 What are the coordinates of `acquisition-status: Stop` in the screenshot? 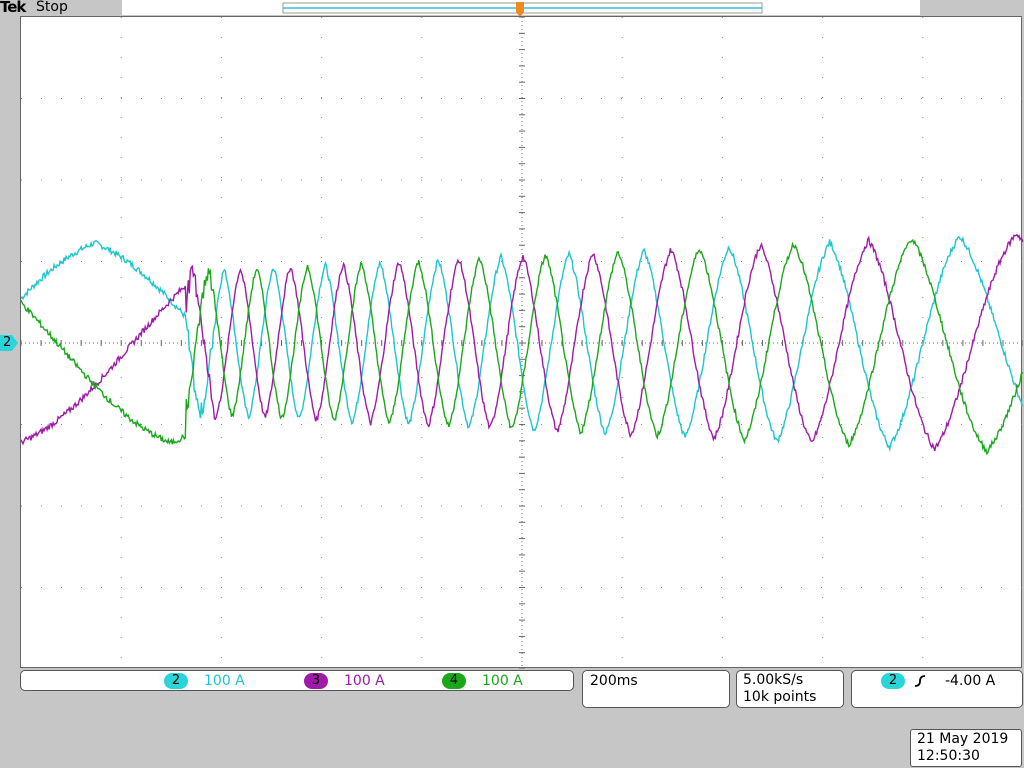 It's located at (52, 7).